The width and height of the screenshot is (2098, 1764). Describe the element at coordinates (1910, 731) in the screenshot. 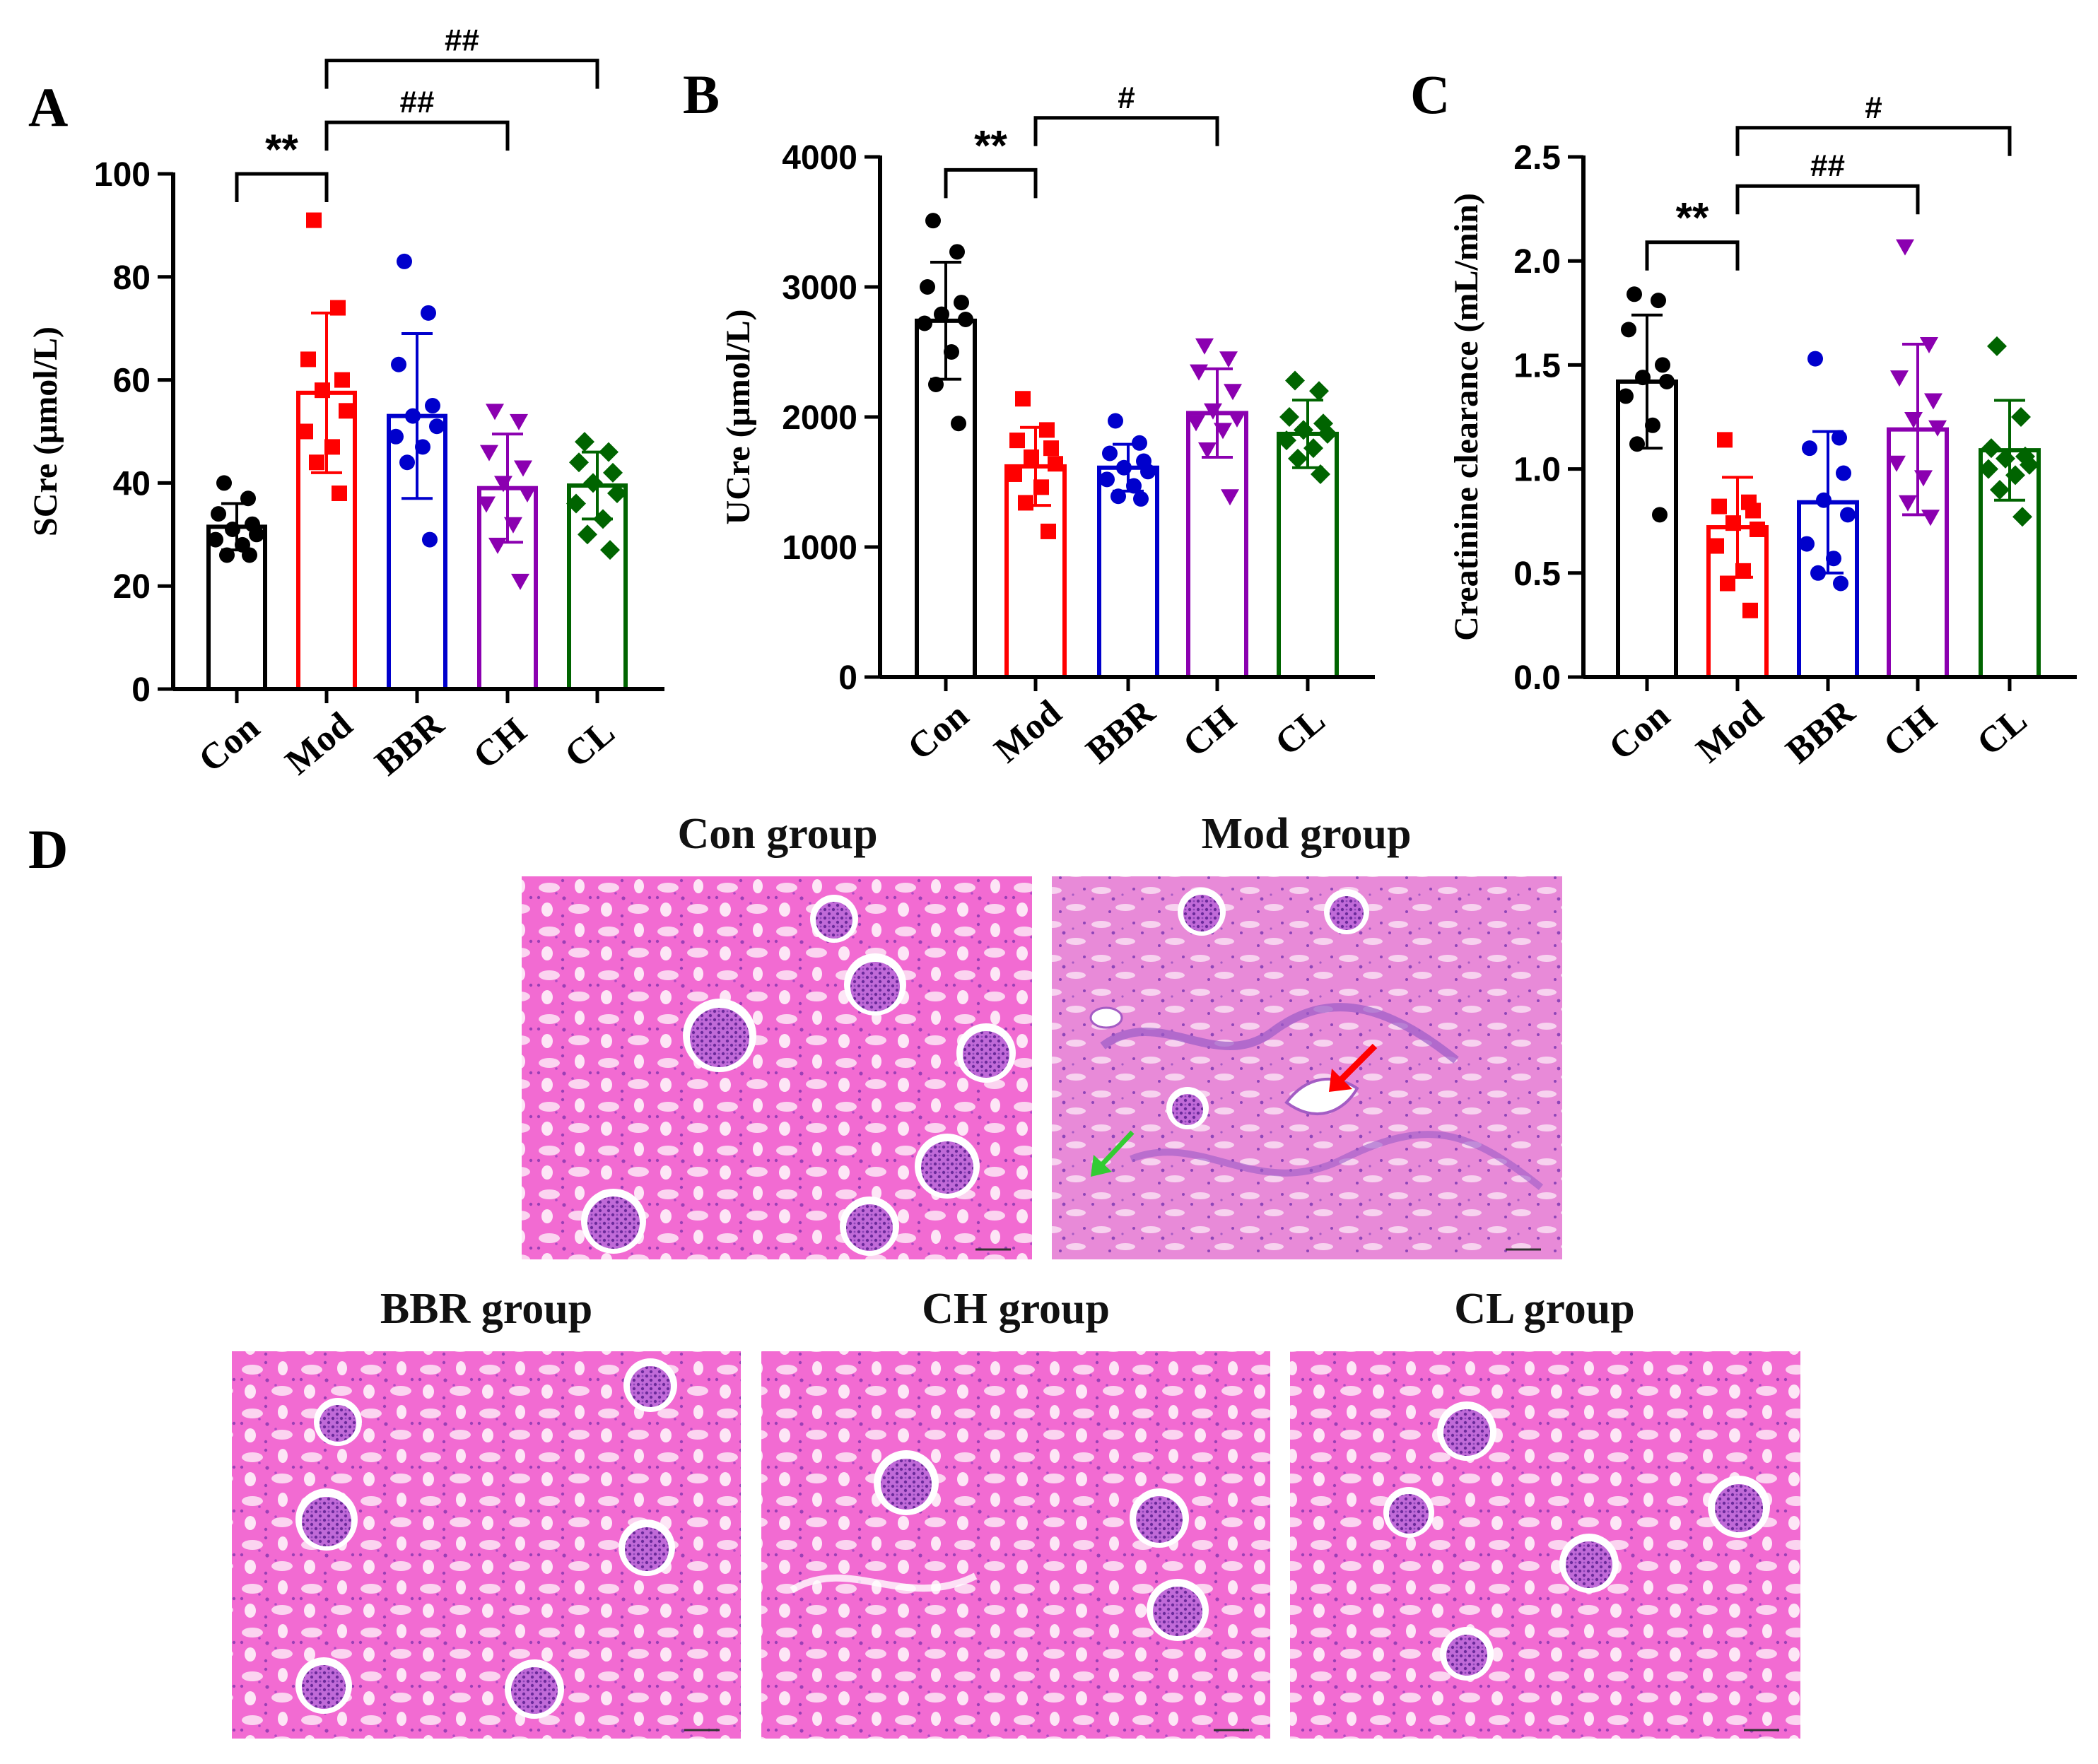

I see `x-tick-label-ch: CH` at that location.